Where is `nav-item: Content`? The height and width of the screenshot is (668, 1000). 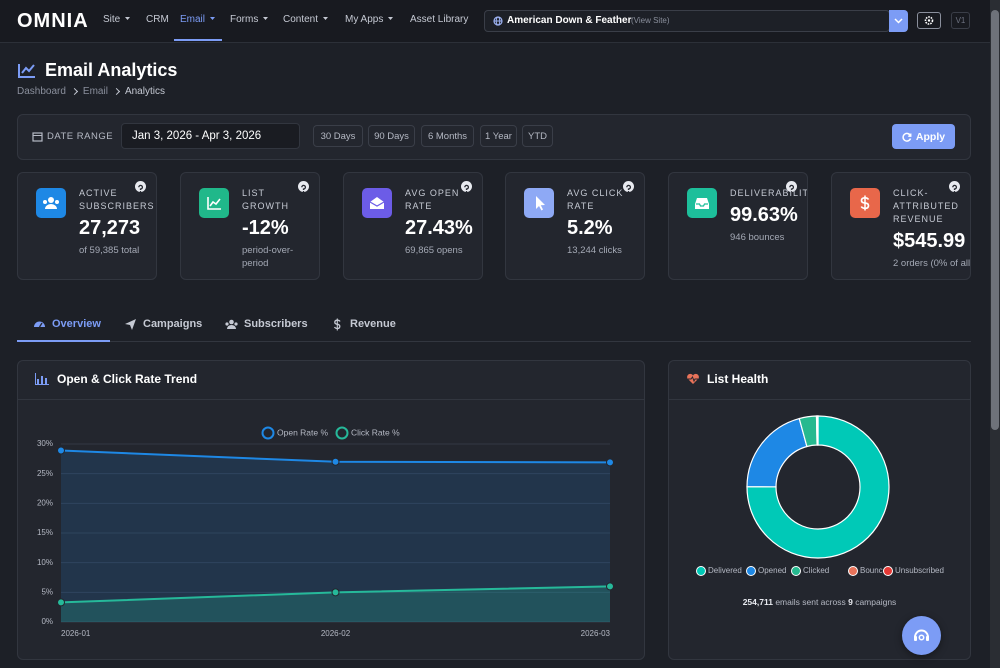 nav-item: Content is located at coordinates (307, 19).